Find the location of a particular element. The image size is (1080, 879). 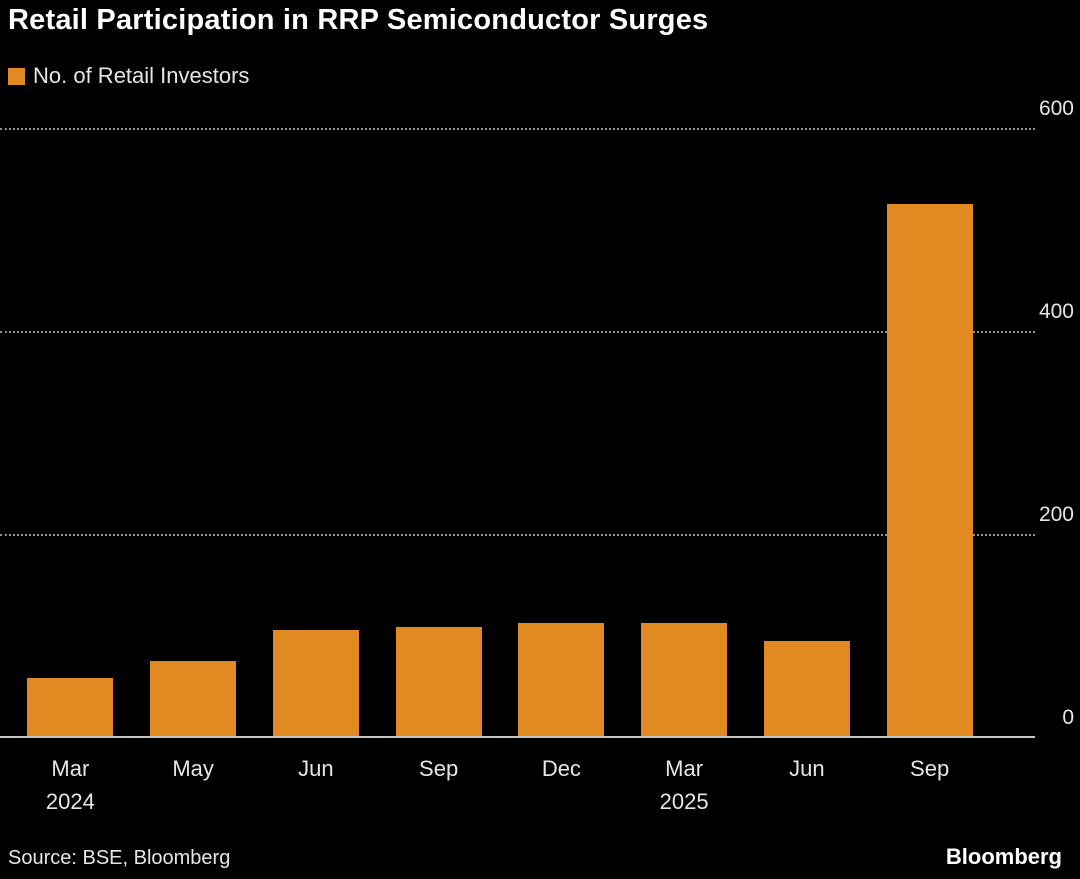

x-axis-labels: Mar 2024 May Jun Sep Dec Mar 2025 Jun Sep is located at coordinates (500, 785).